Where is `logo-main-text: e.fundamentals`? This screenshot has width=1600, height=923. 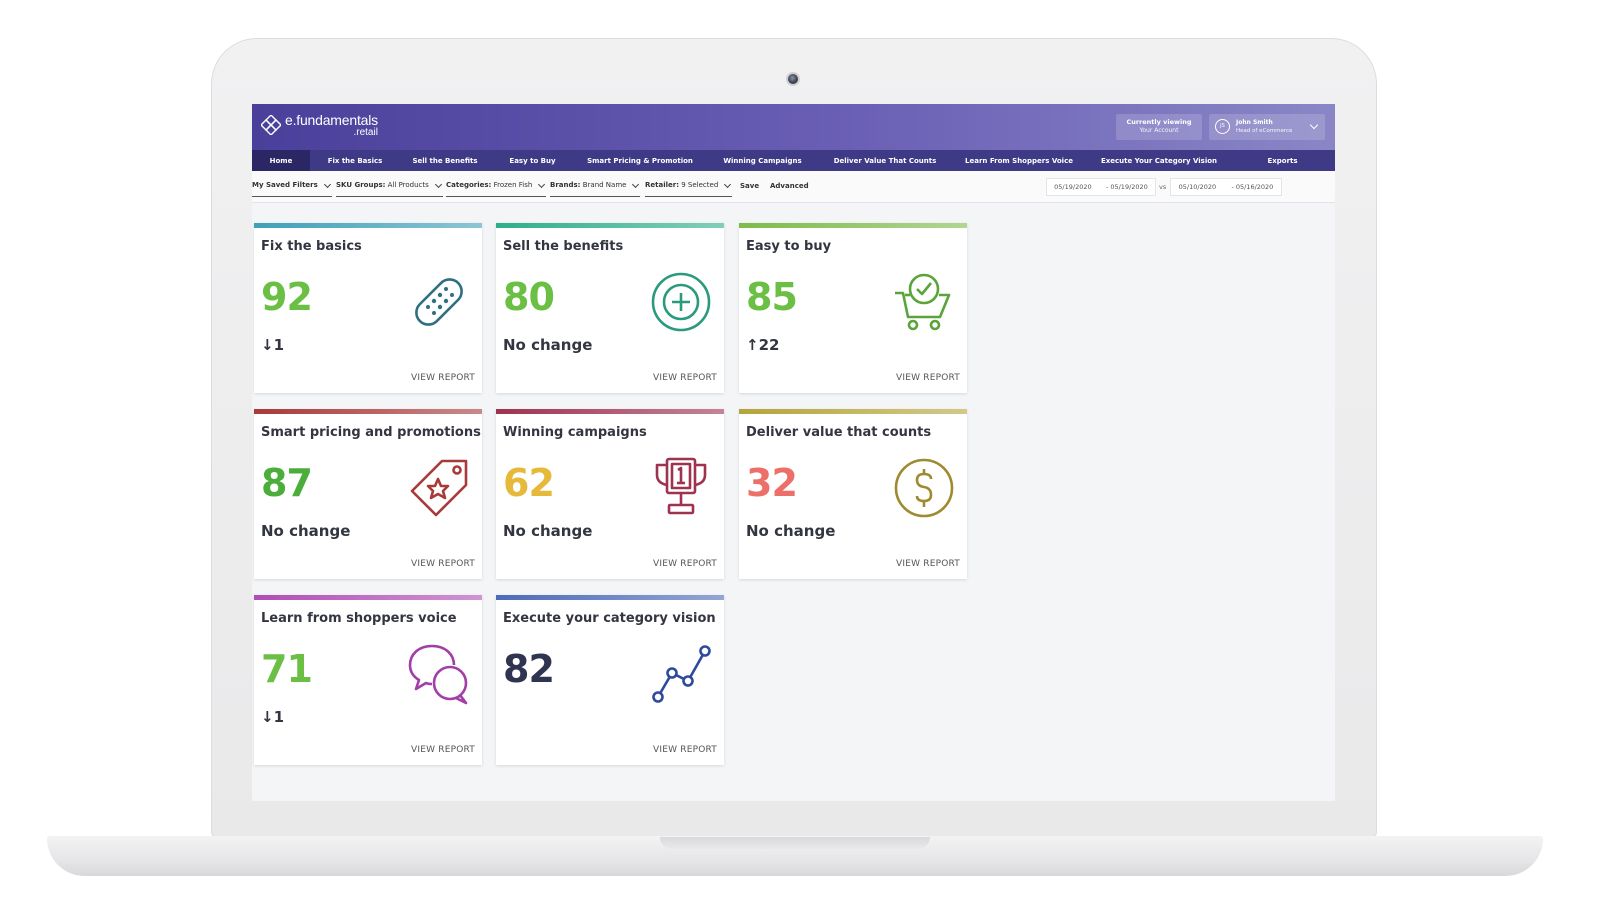 logo-main-text: e.fundamentals is located at coordinates (331, 120).